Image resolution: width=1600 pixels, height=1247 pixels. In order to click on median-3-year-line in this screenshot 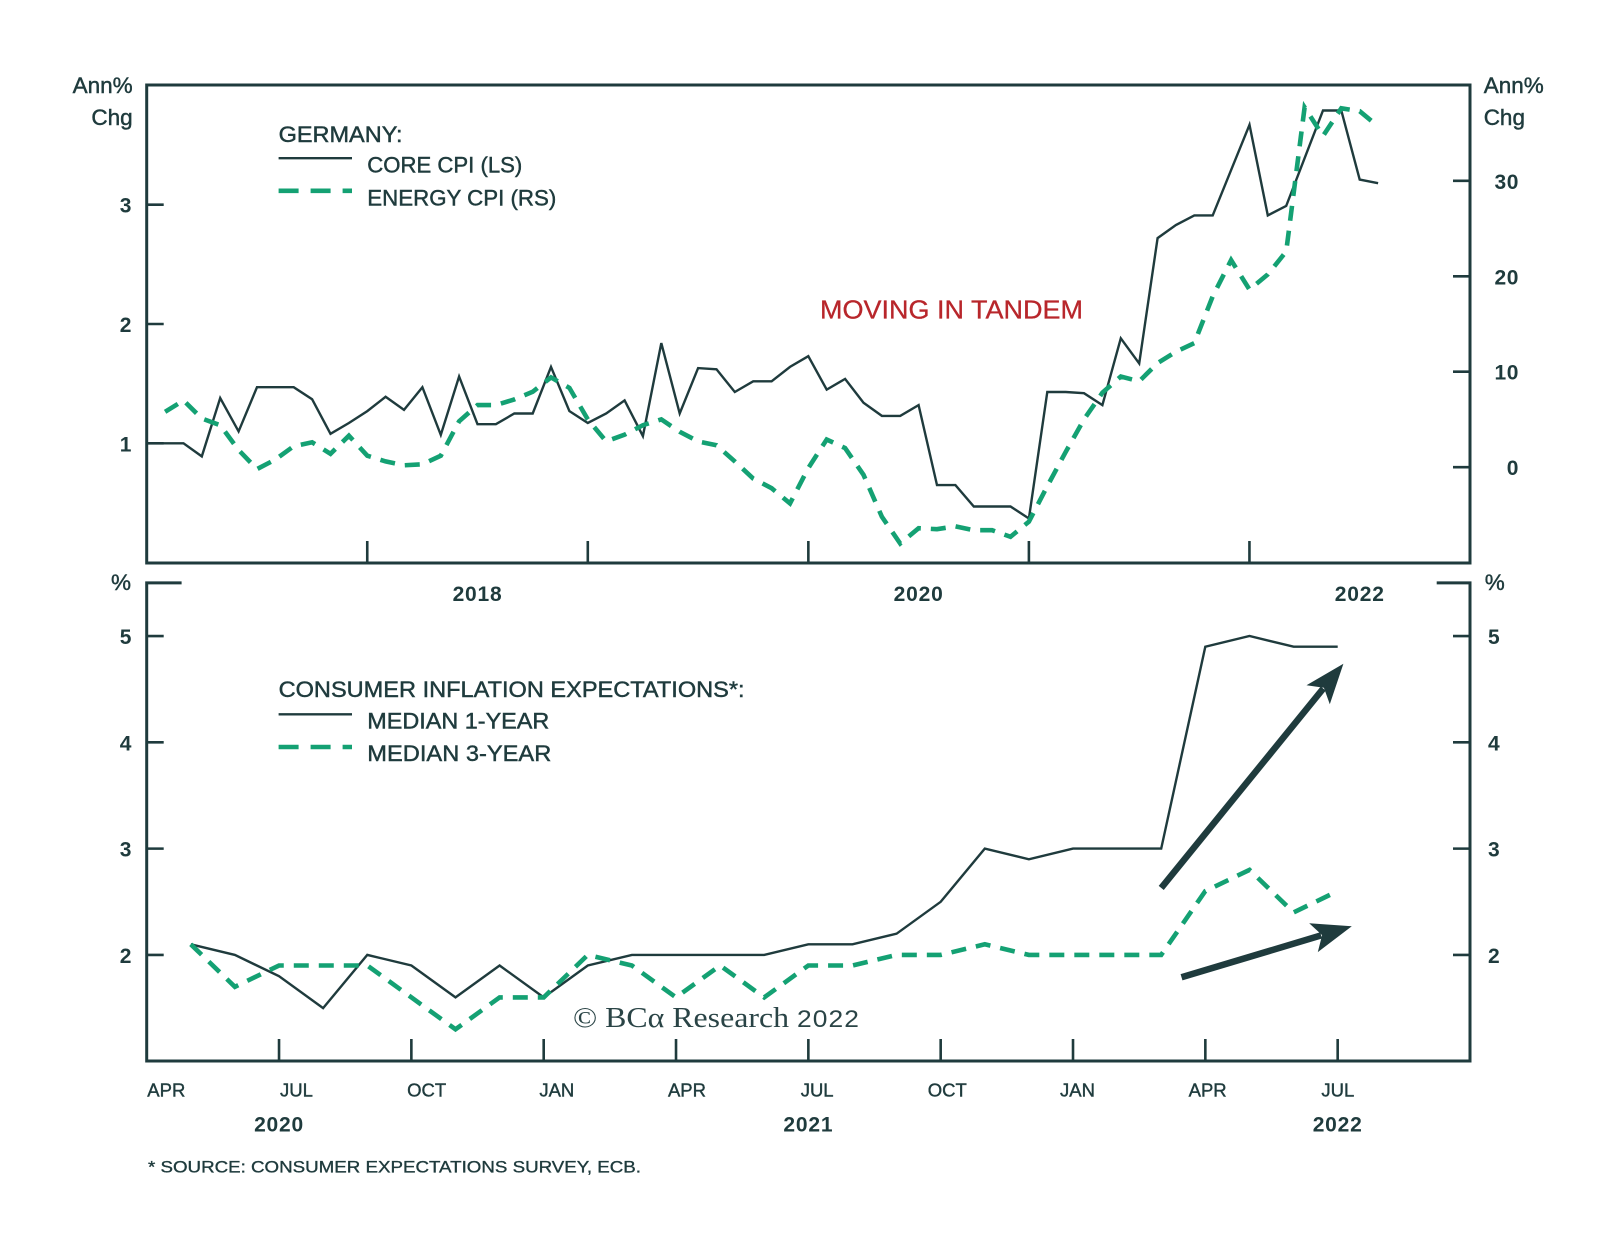, I will do `click(764, 950)`.